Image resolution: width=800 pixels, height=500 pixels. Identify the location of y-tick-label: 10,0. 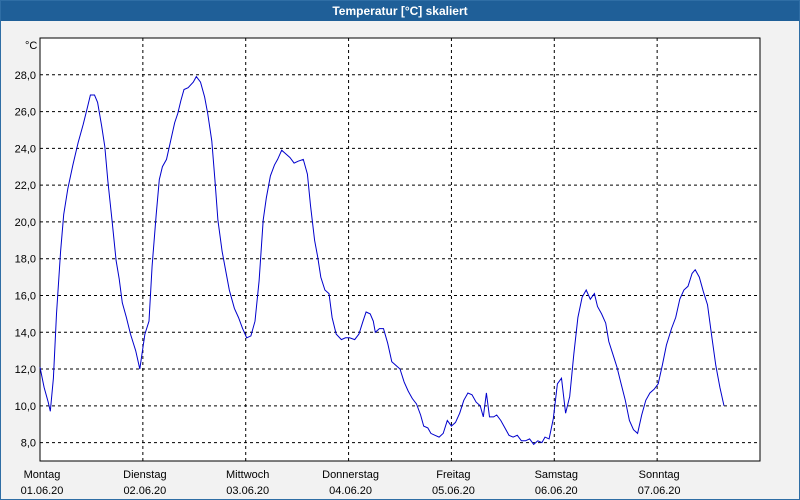
(25, 407).